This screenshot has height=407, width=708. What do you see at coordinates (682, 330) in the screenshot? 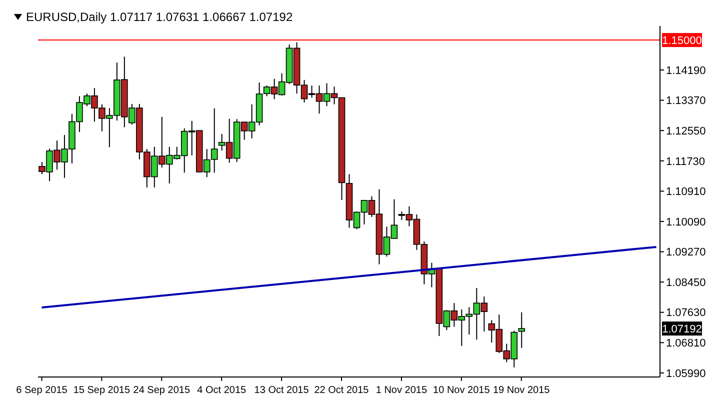
I see `annotation: 1.07192` at bounding box center [682, 330].